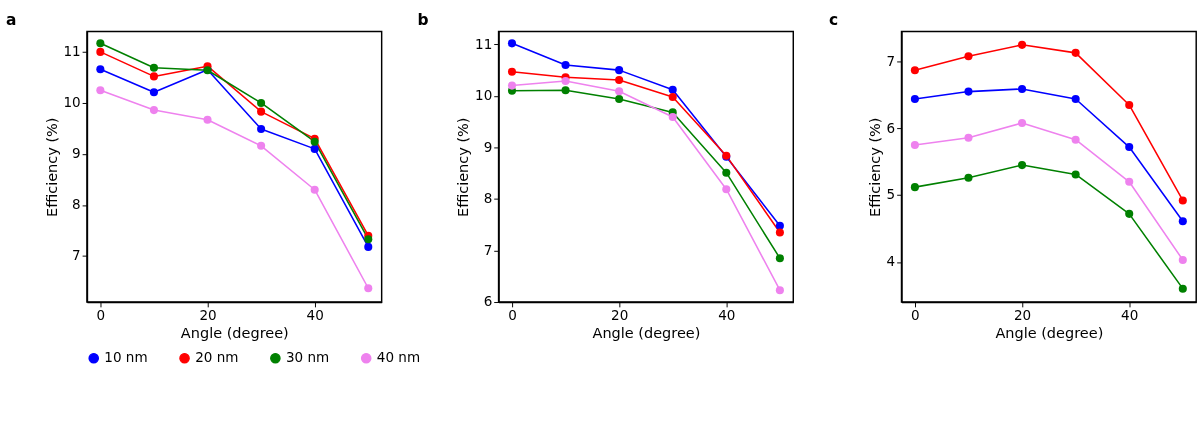  I want to click on chart-title: c, so click(834, 19).